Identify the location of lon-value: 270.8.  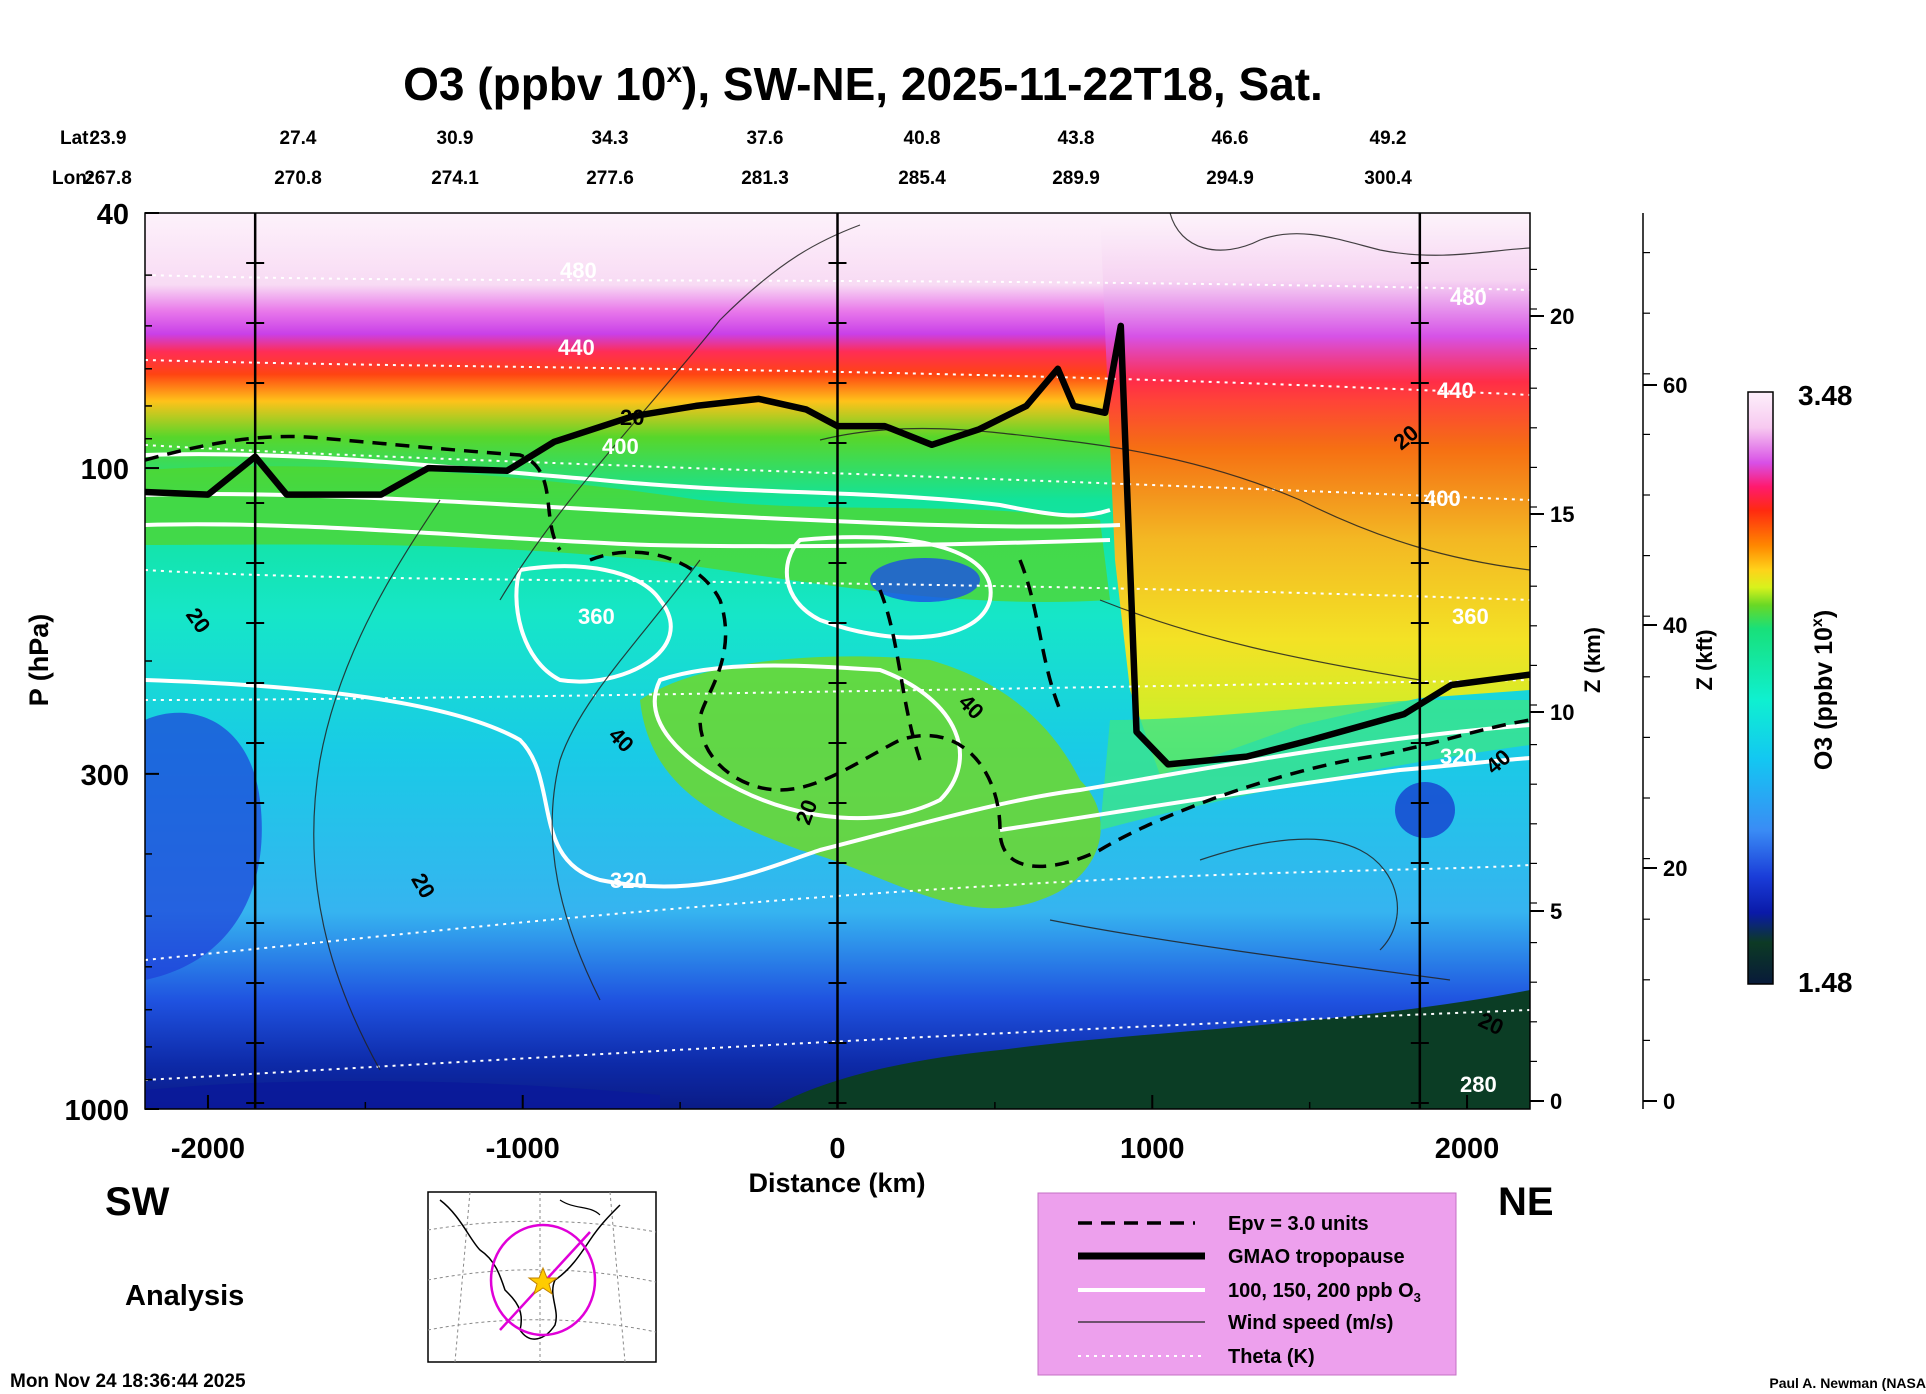
(298, 178).